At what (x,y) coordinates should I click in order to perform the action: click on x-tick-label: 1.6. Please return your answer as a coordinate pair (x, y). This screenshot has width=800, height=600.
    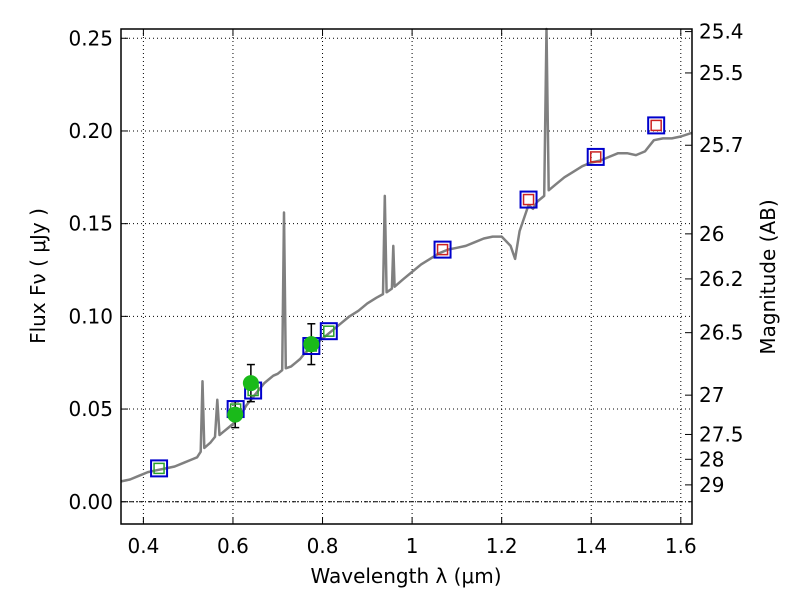
    Looking at the image, I should click on (681, 546).